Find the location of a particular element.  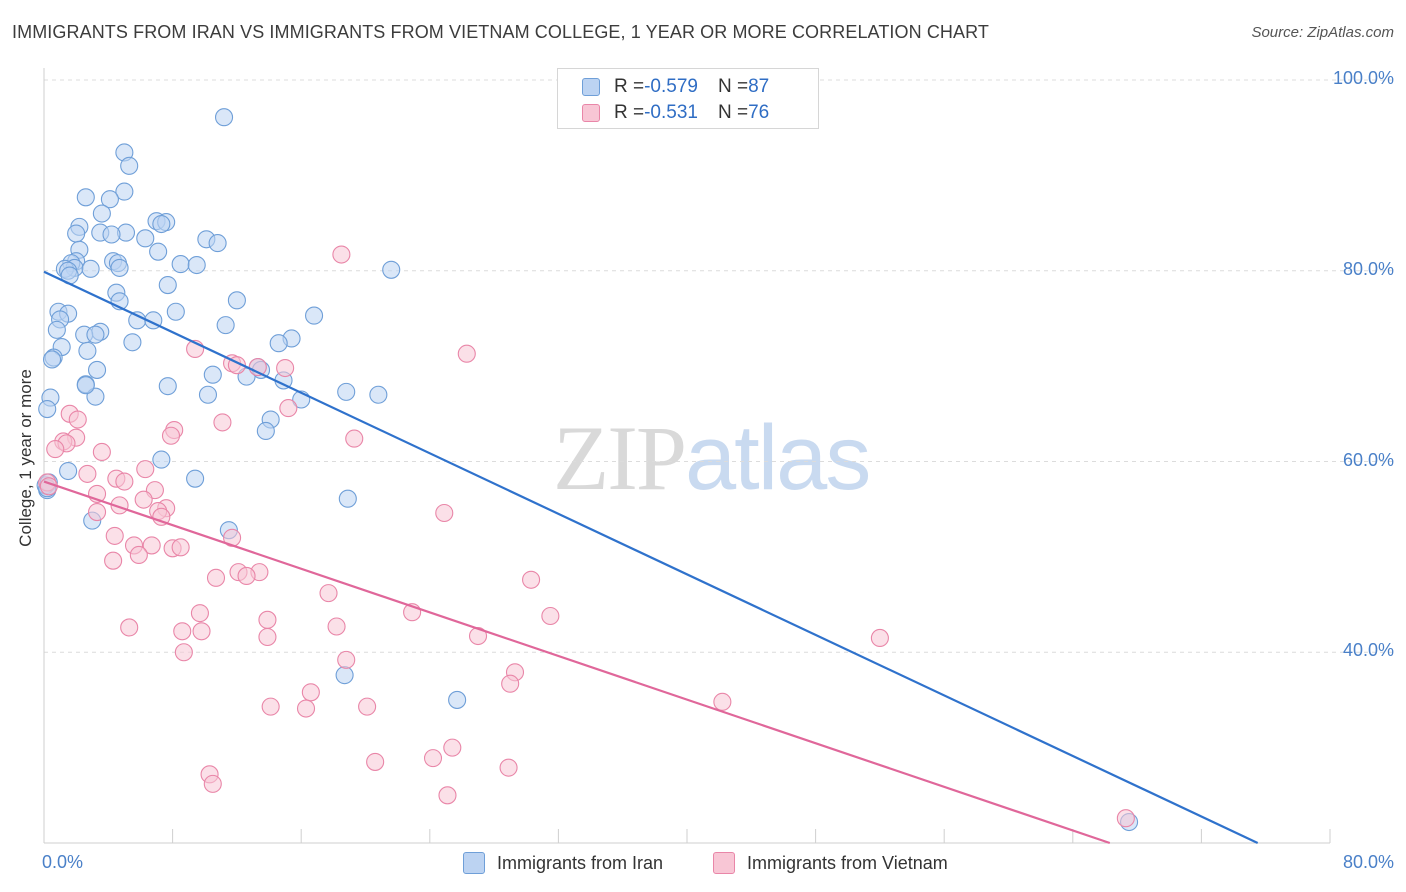

y-axis-label: College, 1 year or more is located at coordinates (25, 458).